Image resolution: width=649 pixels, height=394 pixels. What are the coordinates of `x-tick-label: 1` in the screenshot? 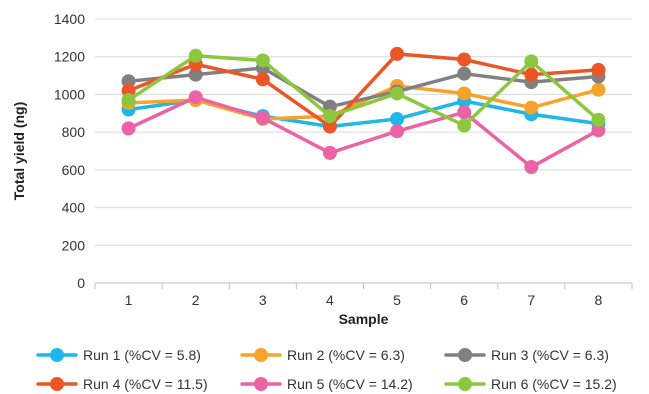 It's located at (129, 300).